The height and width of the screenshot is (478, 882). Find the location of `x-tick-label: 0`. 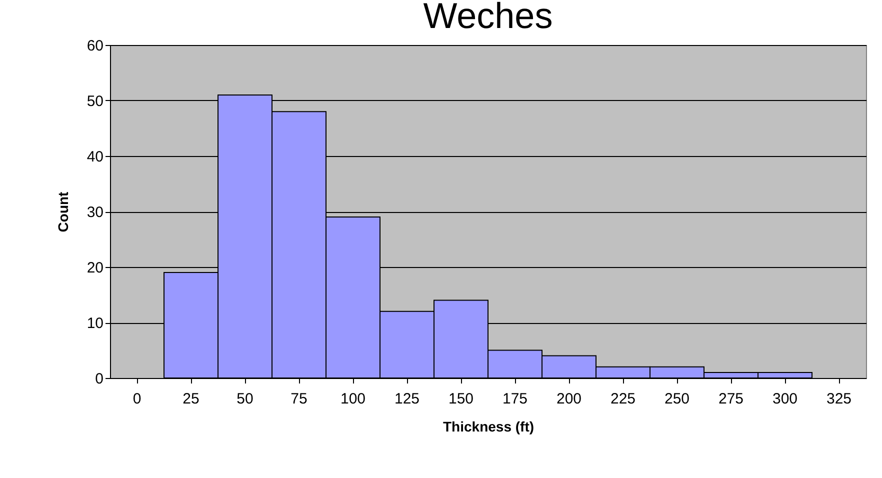

x-tick-label: 0 is located at coordinates (137, 399).